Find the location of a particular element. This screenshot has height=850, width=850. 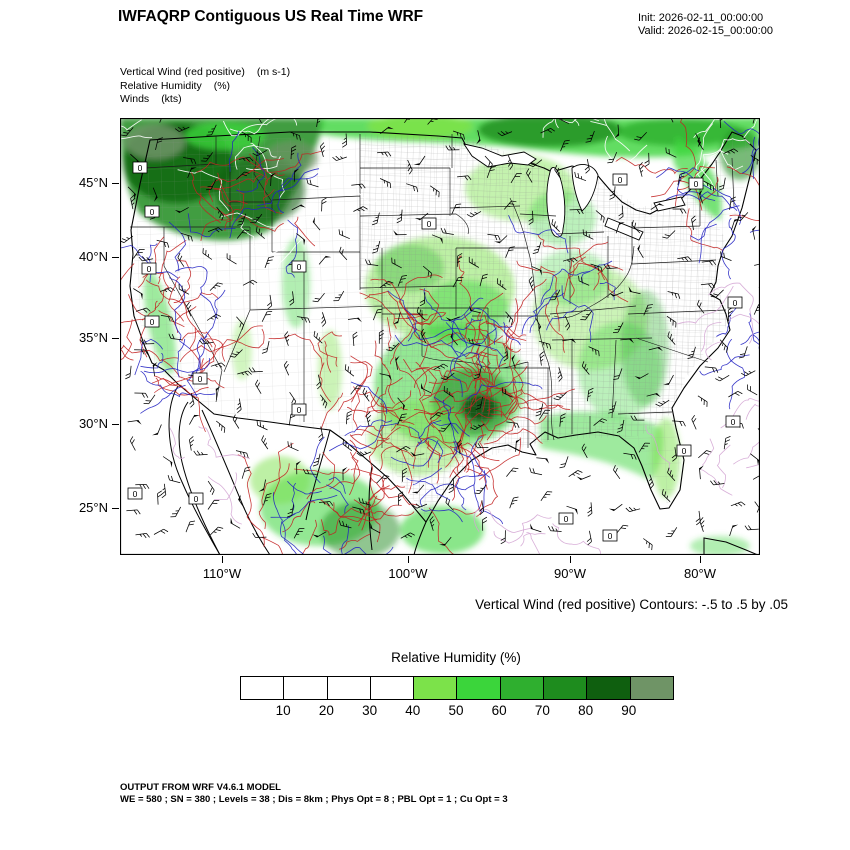

legend-layer-name: Vertical Wind (red positive) is located at coordinates (182, 72).